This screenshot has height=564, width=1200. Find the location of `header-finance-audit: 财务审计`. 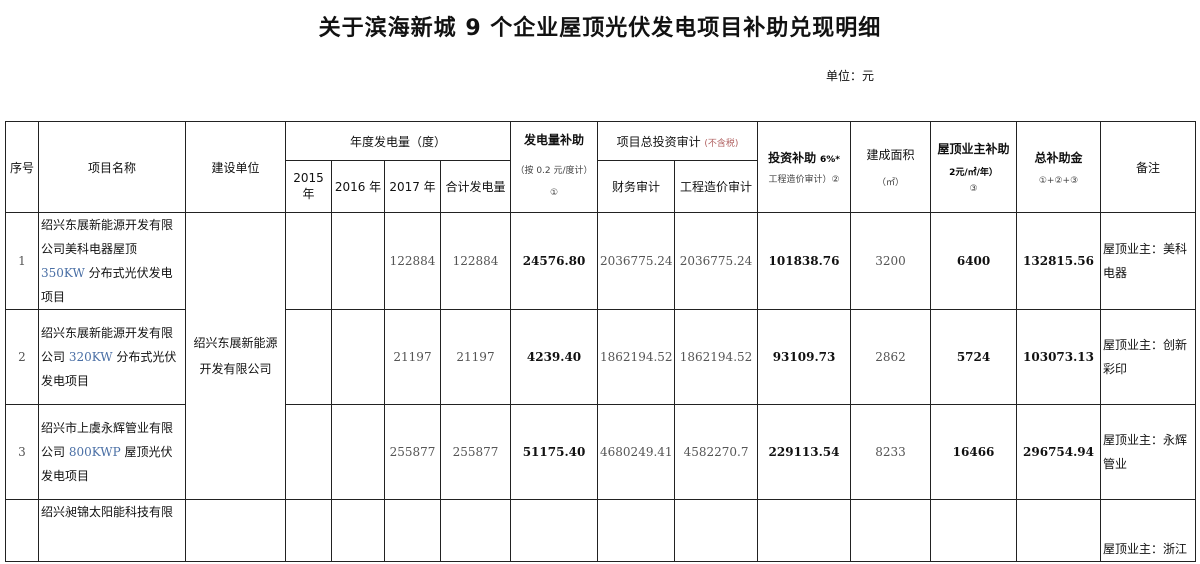

header-finance-audit: 财务审计 is located at coordinates (636, 186).